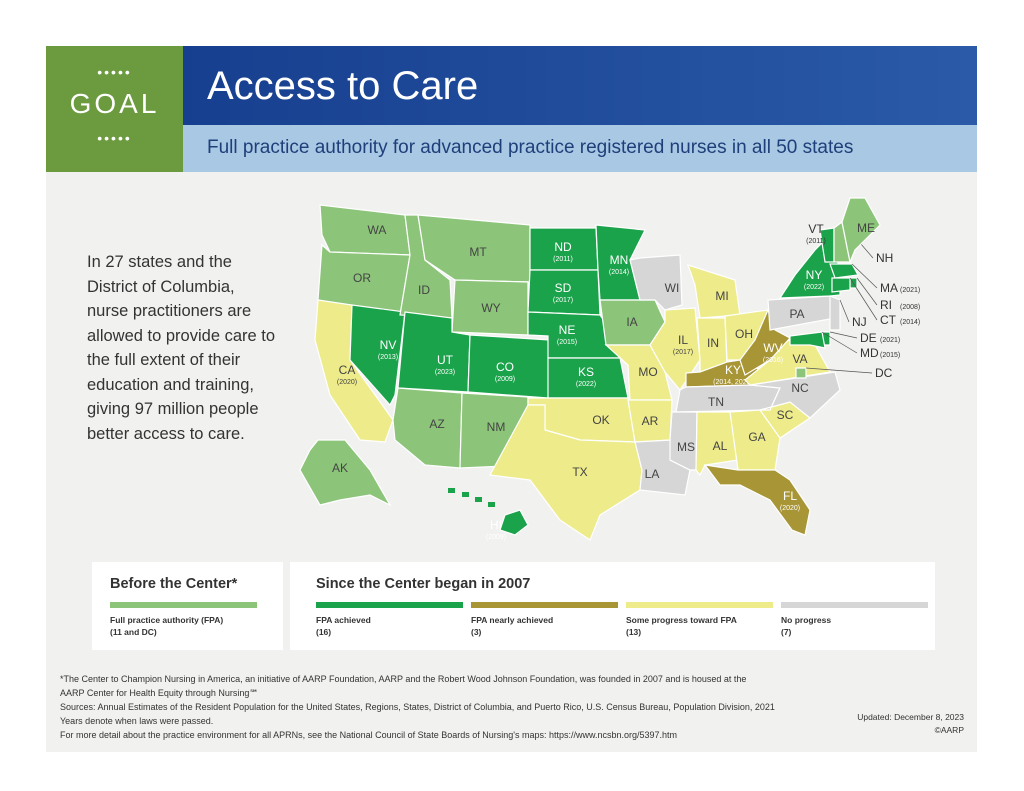 The width and height of the screenshot is (1024, 791). I want to click on state-label: AR, so click(650, 421).